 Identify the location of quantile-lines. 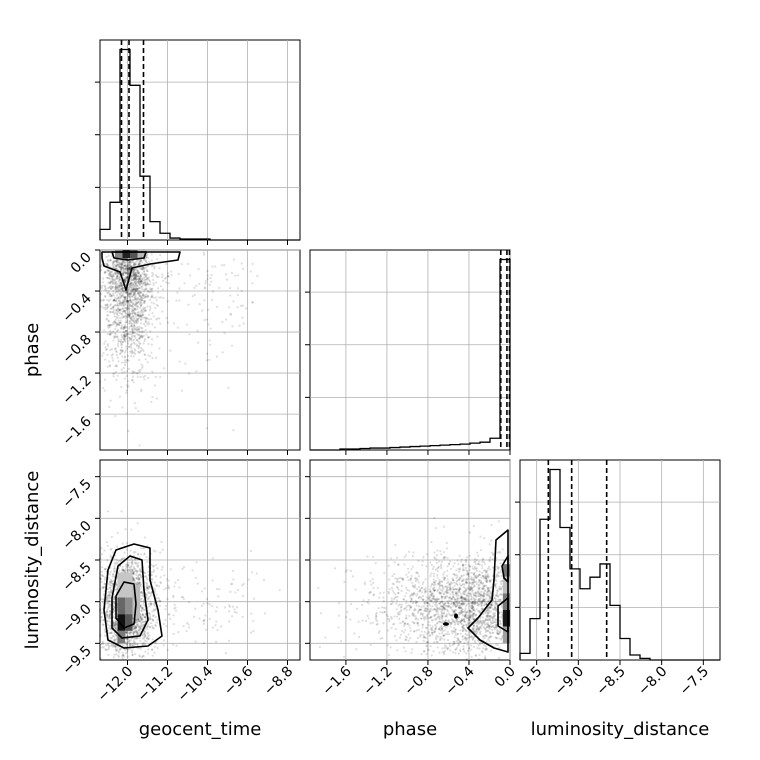
(132, 140).